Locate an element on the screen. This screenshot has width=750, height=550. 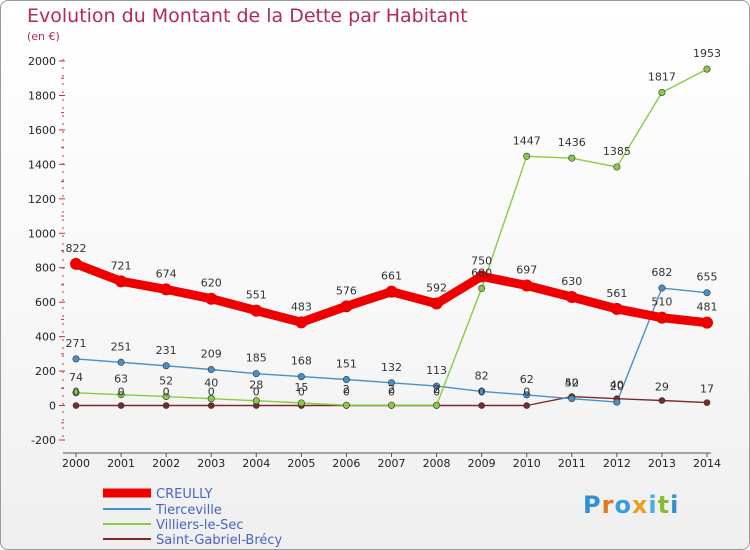
y-tick-label: 800 is located at coordinates (45, 268).